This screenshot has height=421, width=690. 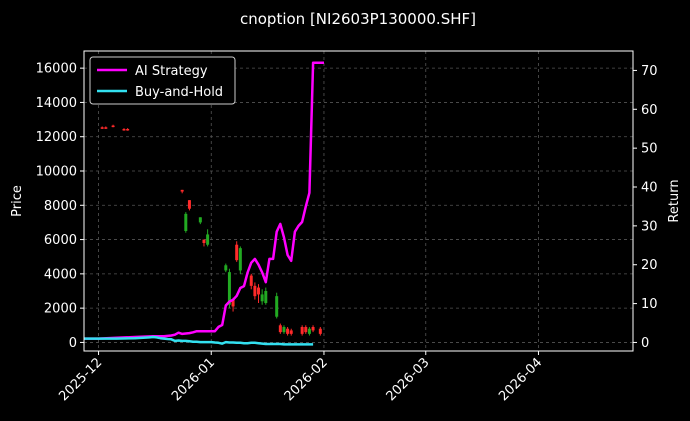 What do you see at coordinates (56, 137) in the screenshot?
I see `left-y-tick-label: 12000` at bounding box center [56, 137].